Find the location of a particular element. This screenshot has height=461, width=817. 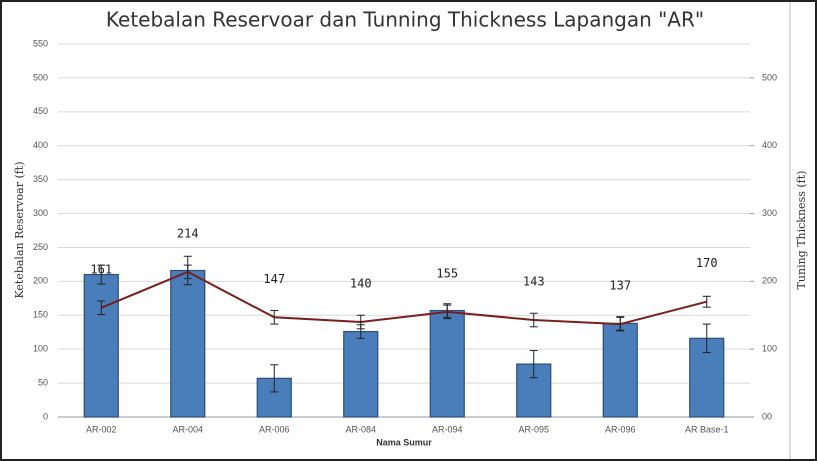

y-tick-label: 450 is located at coordinates (40, 111).